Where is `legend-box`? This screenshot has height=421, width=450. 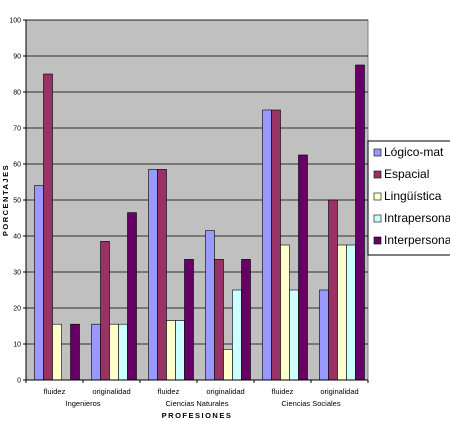
legend-box is located at coordinates (408, 198).